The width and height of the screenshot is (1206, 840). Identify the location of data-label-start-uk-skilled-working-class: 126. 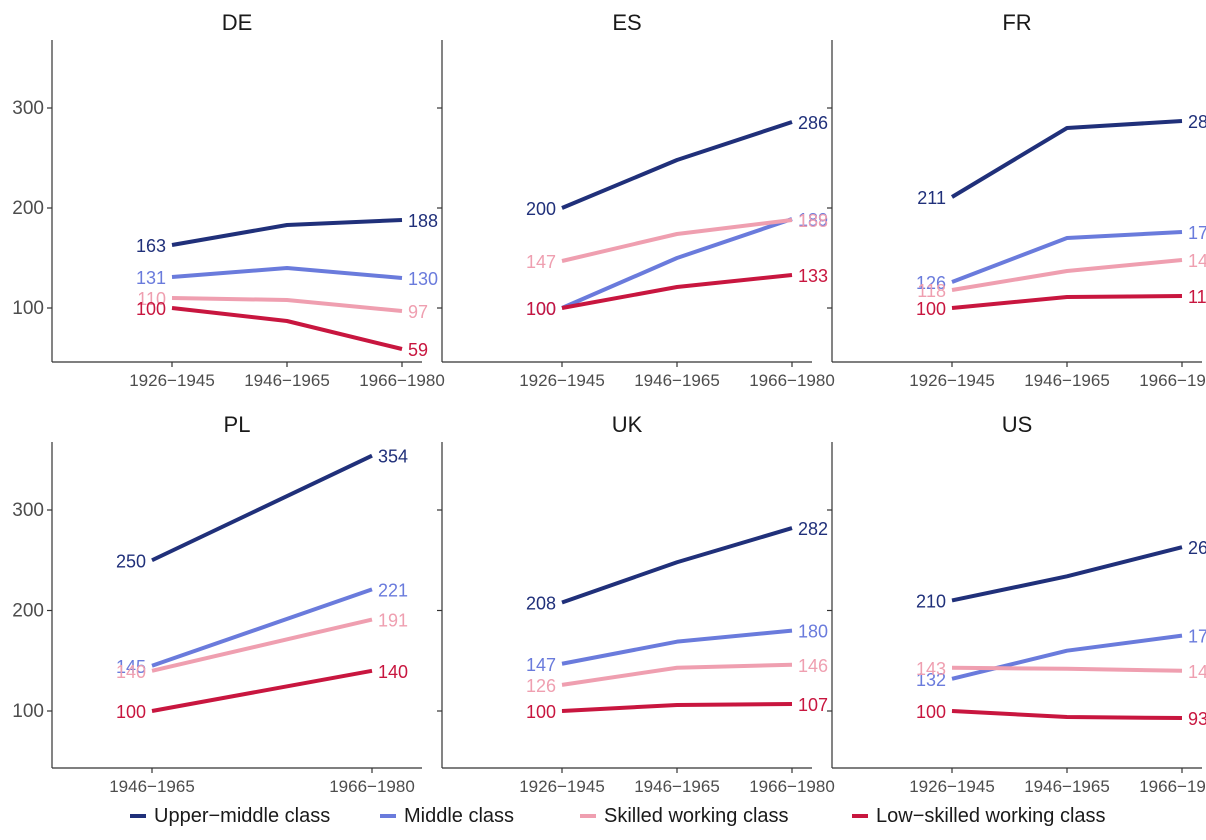
(541, 686).